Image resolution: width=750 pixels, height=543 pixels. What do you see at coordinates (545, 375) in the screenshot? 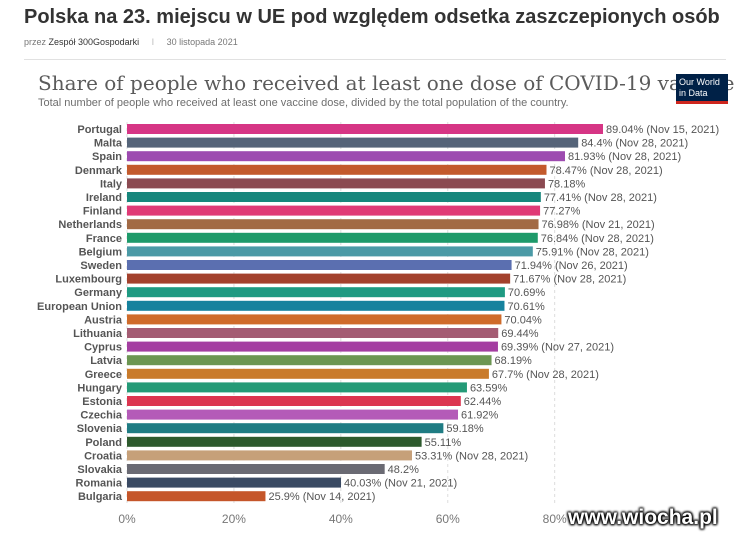
I see `value-label: 67.7% (Nov 28, 2021)` at bounding box center [545, 375].